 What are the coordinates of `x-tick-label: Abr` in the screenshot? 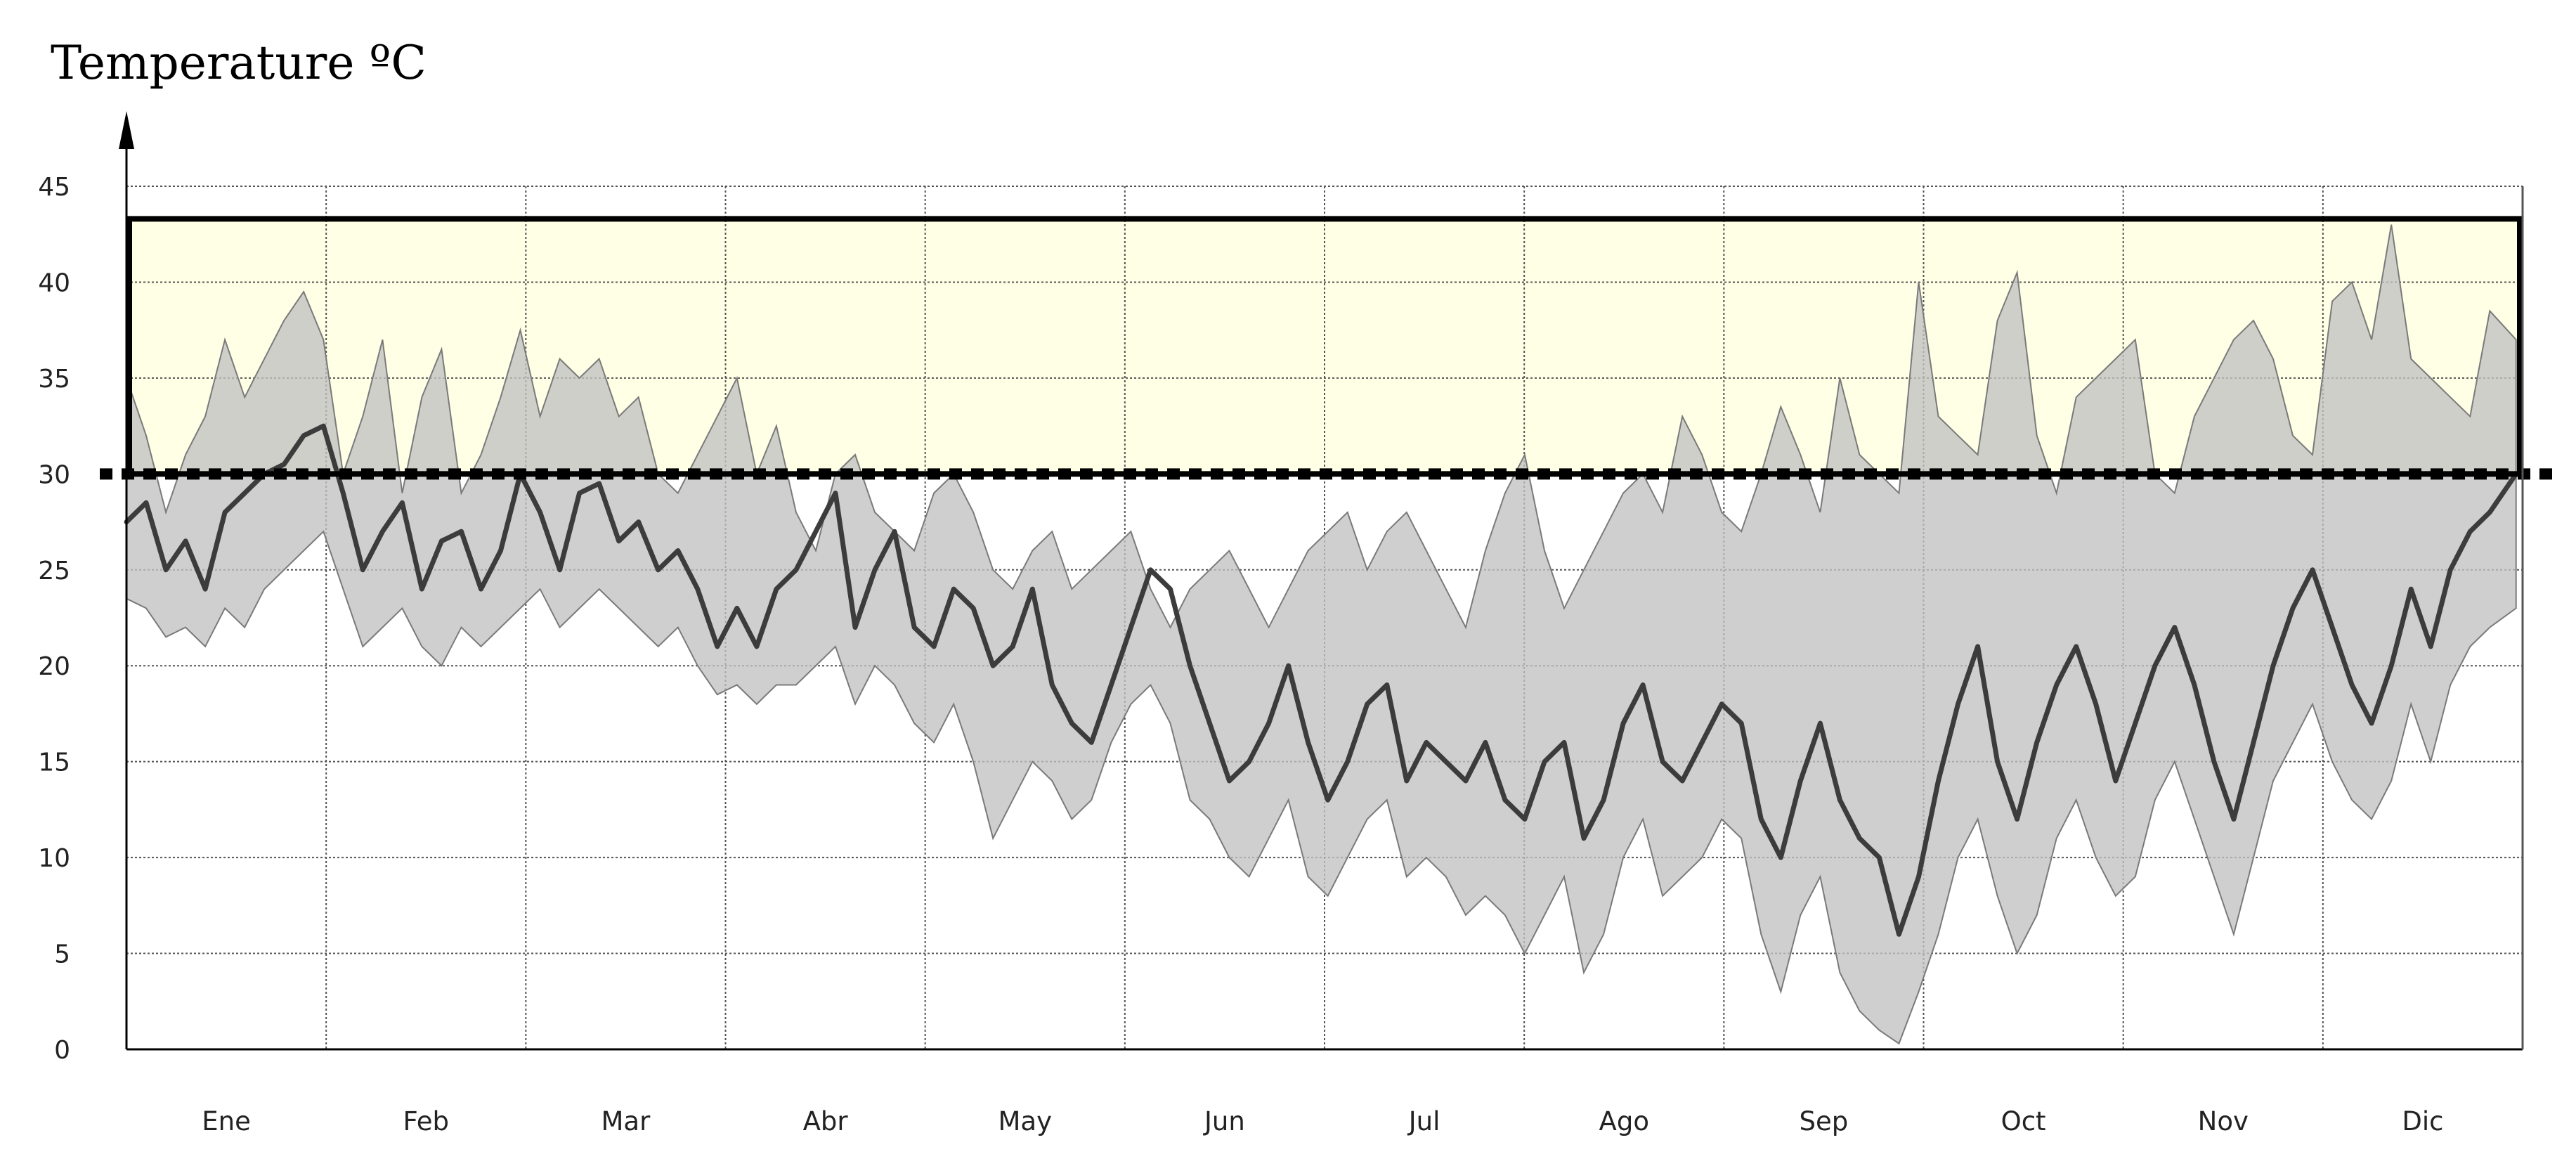 It's located at (826, 1121).